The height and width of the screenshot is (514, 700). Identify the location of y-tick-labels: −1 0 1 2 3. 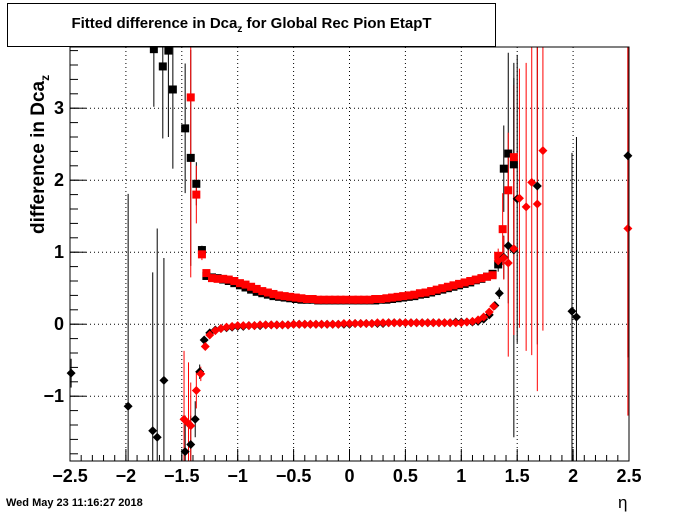
(53, 252).